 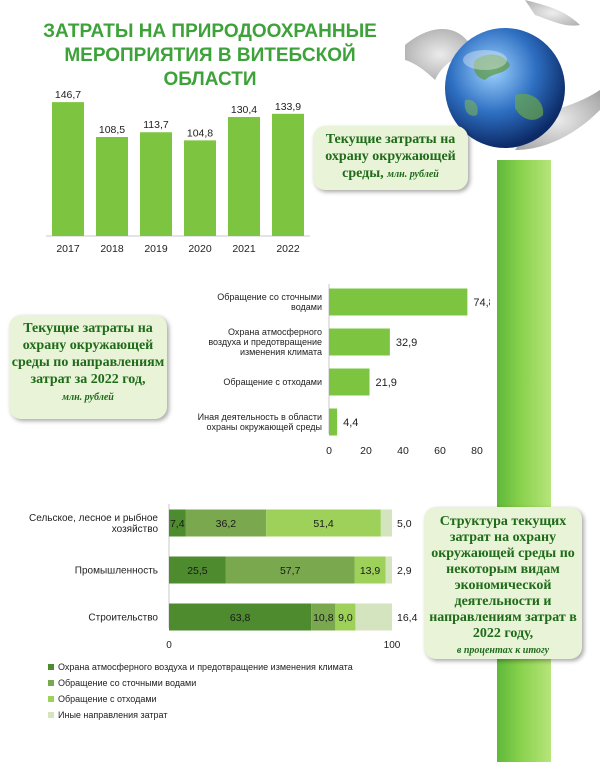 I want to click on category-label: Сельское, лесное и рыбное хозяйство, so click(x=93, y=523).